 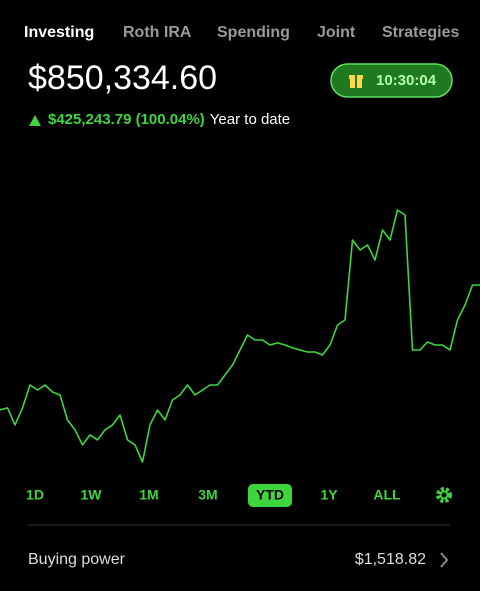 What do you see at coordinates (59, 32) in the screenshot?
I see `tab: Investing` at bounding box center [59, 32].